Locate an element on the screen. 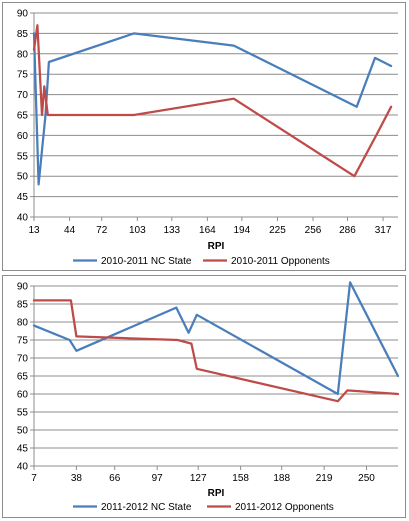  x-tick-label: 219 is located at coordinates (324, 478).